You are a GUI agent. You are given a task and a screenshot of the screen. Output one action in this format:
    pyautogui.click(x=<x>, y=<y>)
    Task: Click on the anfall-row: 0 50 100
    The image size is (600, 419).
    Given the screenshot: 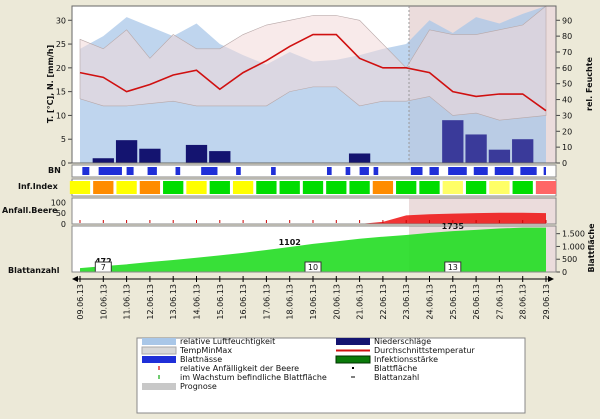 What is the action you would take?
    pyautogui.click(x=299, y=213)
    